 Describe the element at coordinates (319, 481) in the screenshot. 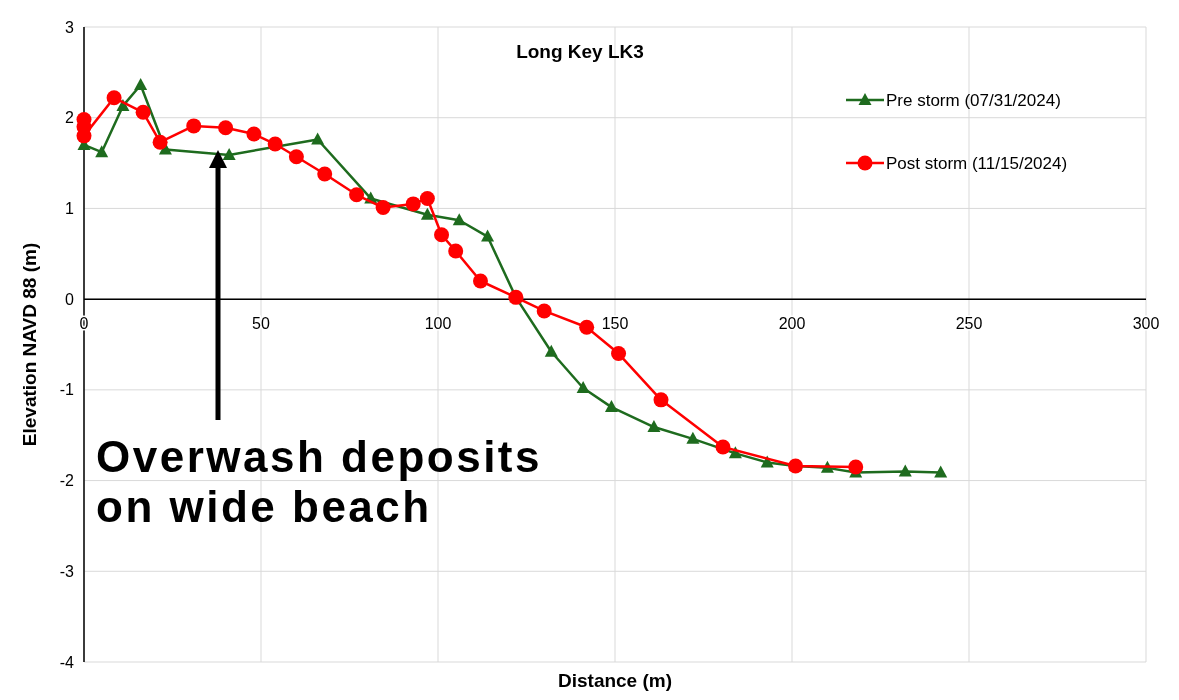

I see `annotation: Overwash deposits on wide beach` at that location.